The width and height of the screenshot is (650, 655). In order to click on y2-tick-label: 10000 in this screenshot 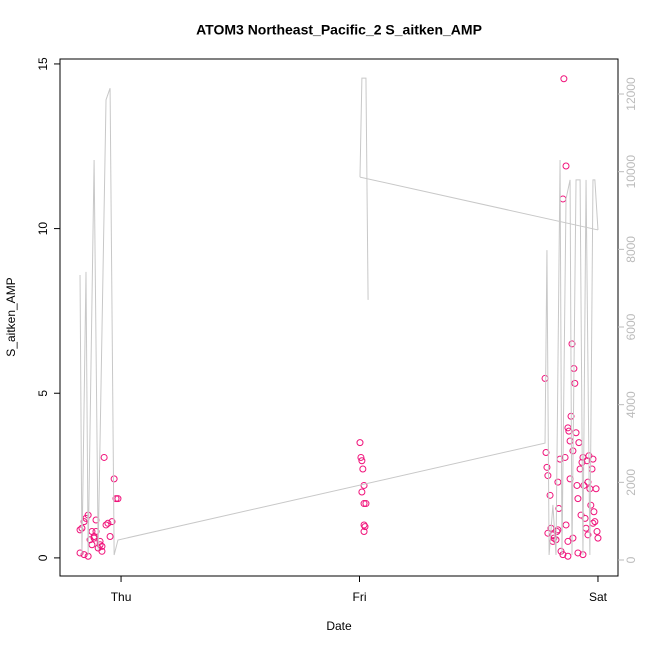, I will do `click(631, 172)`.